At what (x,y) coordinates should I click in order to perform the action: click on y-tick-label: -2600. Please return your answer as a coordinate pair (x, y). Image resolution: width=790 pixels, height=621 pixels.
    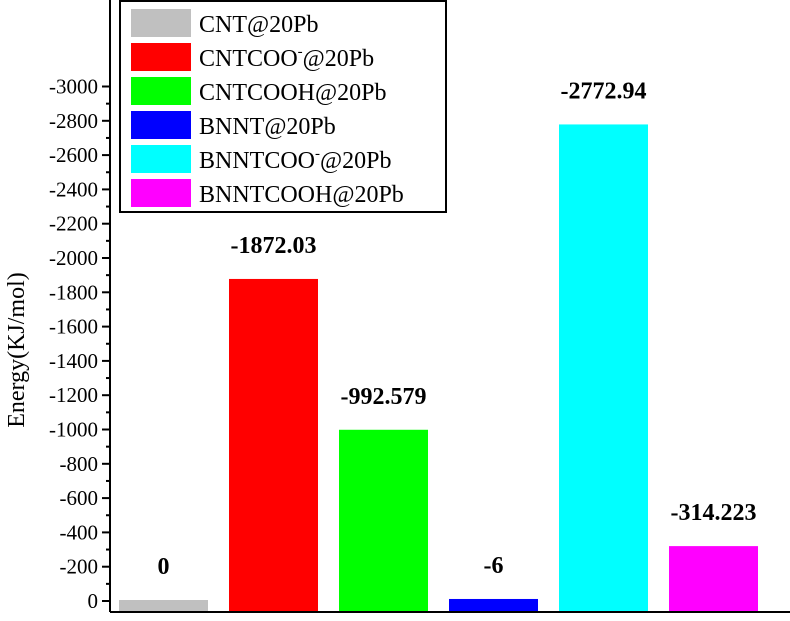
    Looking at the image, I should click on (73, 155).